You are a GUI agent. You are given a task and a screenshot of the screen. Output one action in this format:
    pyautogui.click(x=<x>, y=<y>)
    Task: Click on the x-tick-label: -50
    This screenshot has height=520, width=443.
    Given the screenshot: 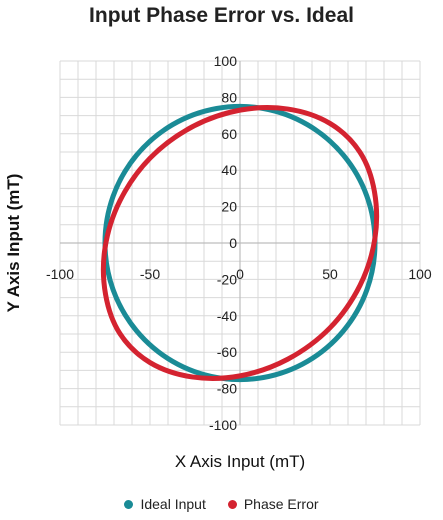 What is the action you would take?
    pyautogui.click(x=150, y=274)
    